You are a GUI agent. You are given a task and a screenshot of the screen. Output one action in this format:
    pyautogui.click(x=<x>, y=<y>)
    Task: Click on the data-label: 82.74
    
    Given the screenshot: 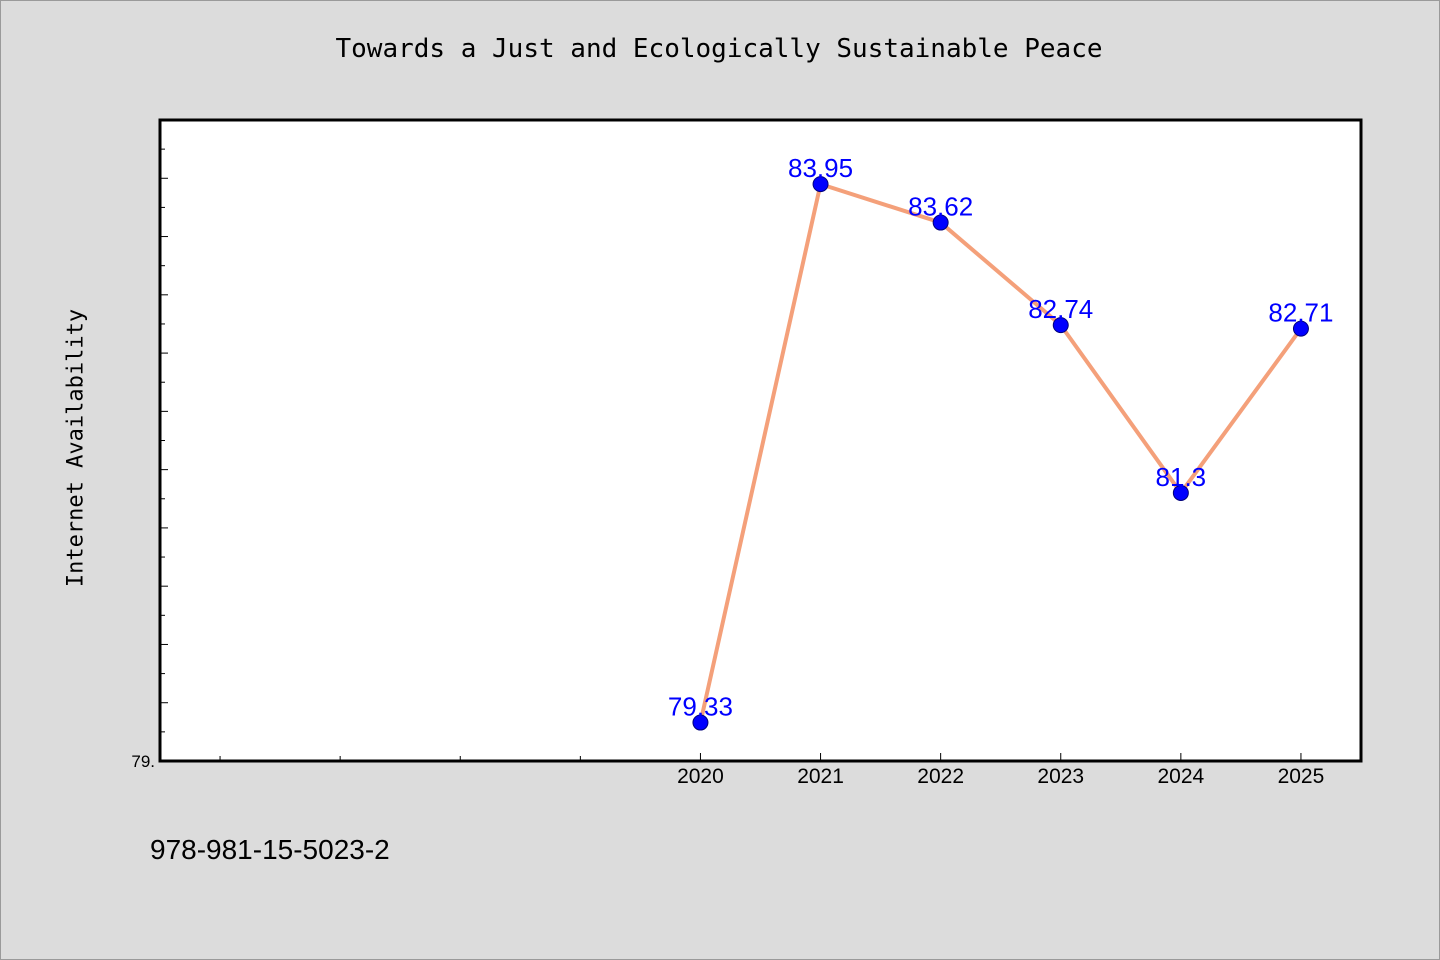 What is the action you would take?
    pyautogui.click(x=1060, y=309)
    